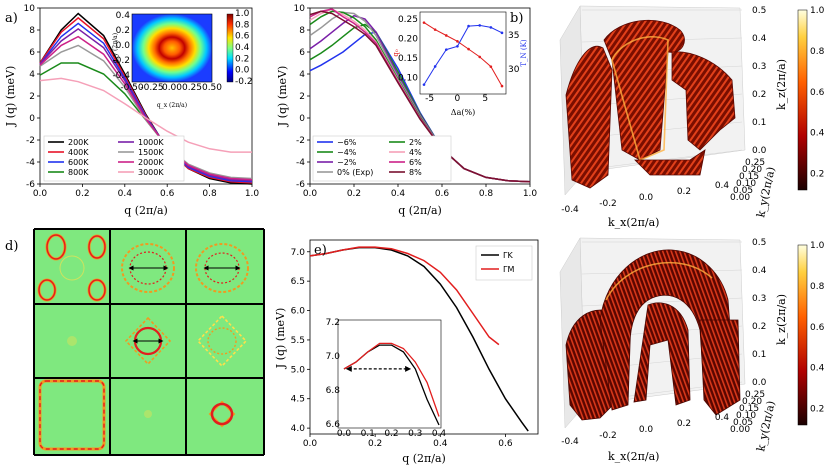  I want to click on legend-label-3000K: 3000K, so click(151, 172).